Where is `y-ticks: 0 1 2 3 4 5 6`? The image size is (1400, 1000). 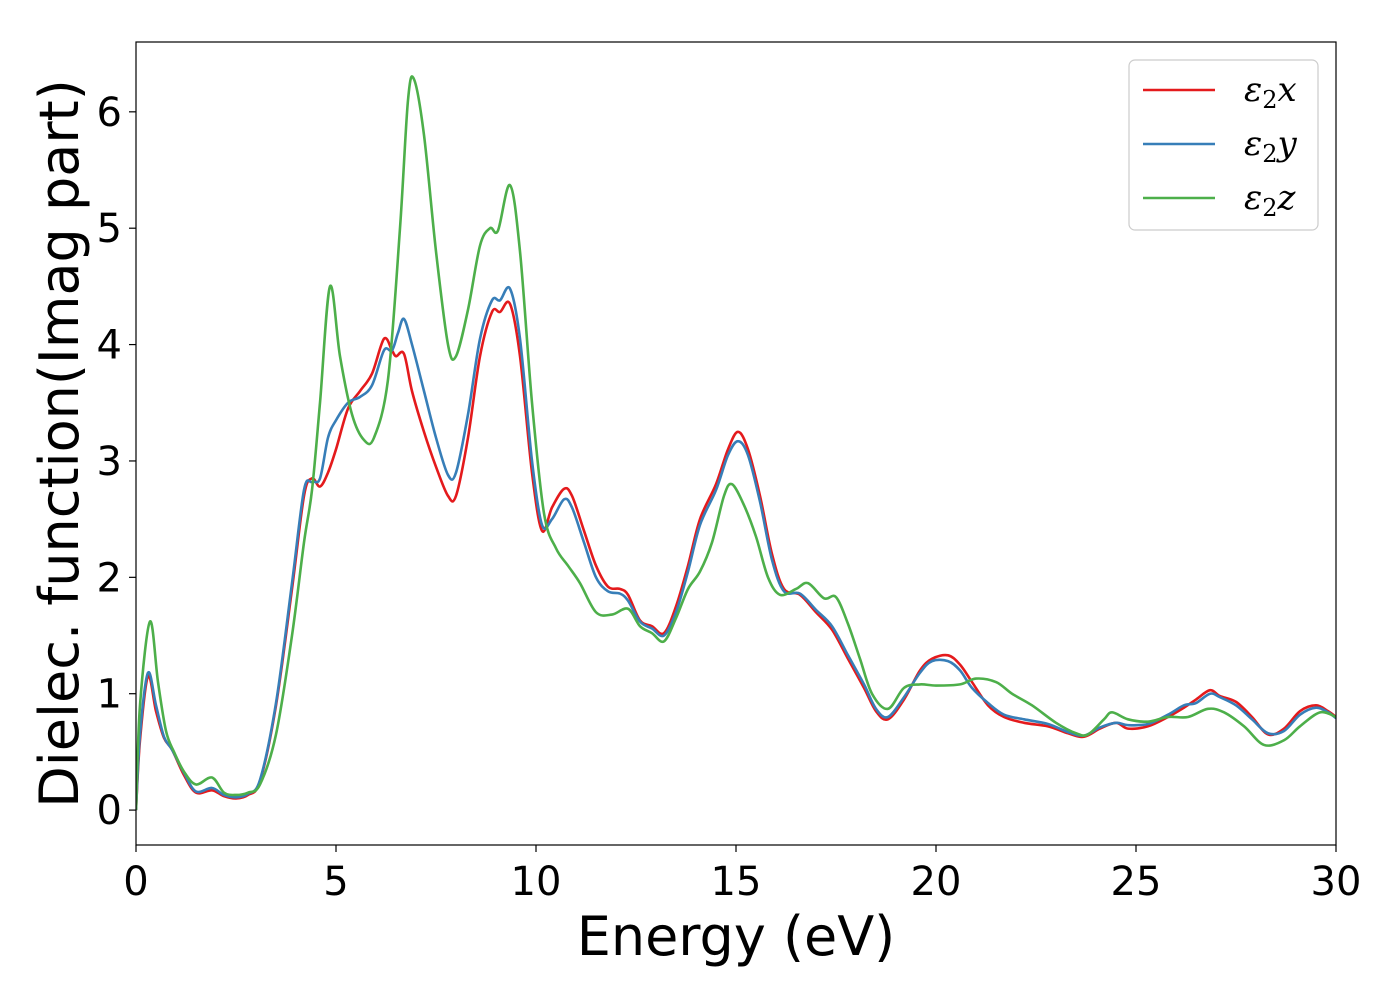
y-ticks: 0 1 2 3 4 5 6 is located at coordinates (116, 462).